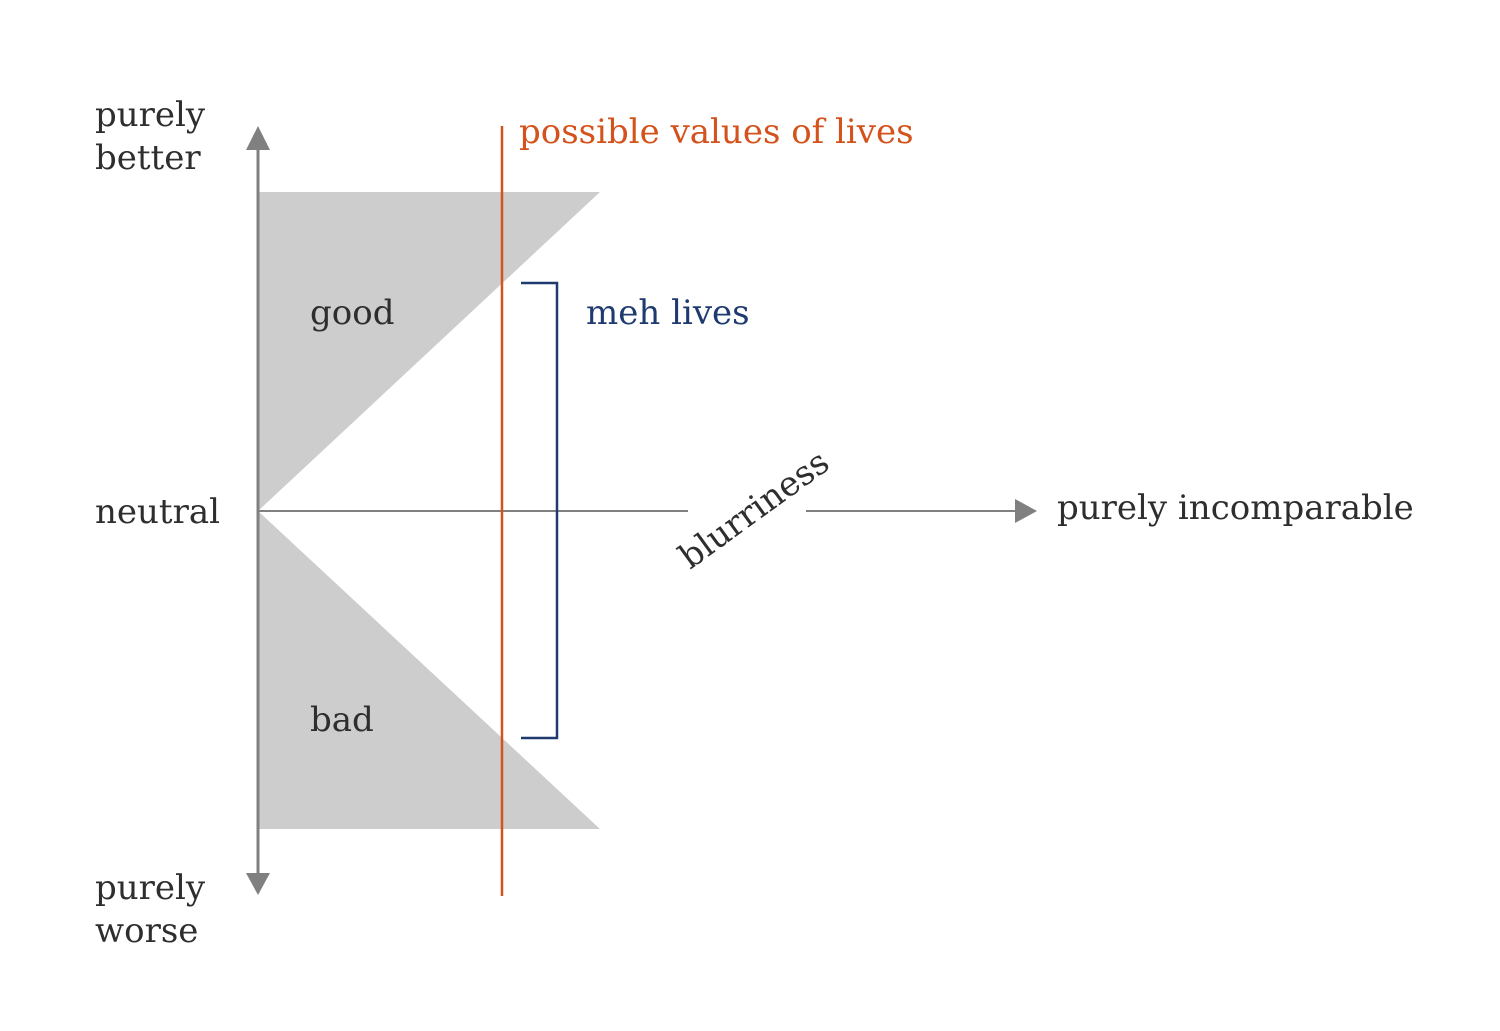  What do you see at coordinates (258, 884) in the screenshot?
I see `arrow-down-icon` at bounding box center [258, 884].